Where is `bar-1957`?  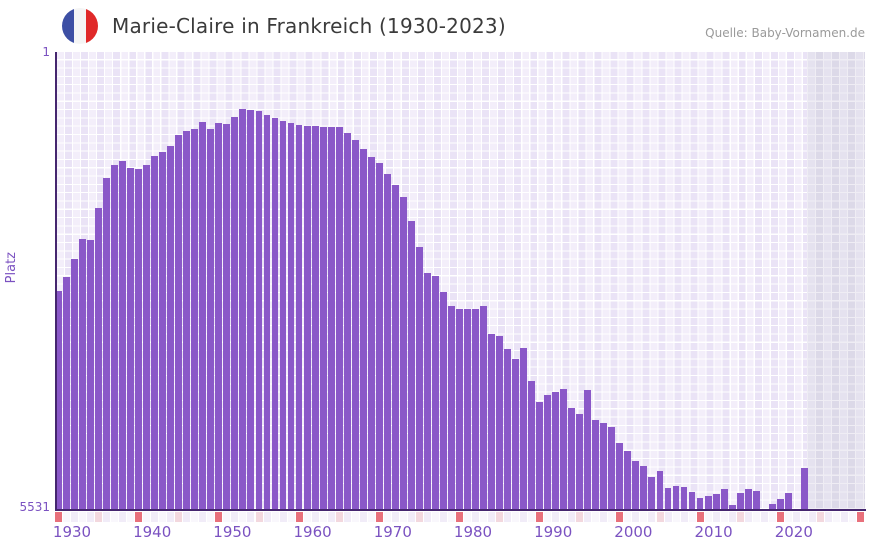 bar-1957 is located at coordinates (275, 313).